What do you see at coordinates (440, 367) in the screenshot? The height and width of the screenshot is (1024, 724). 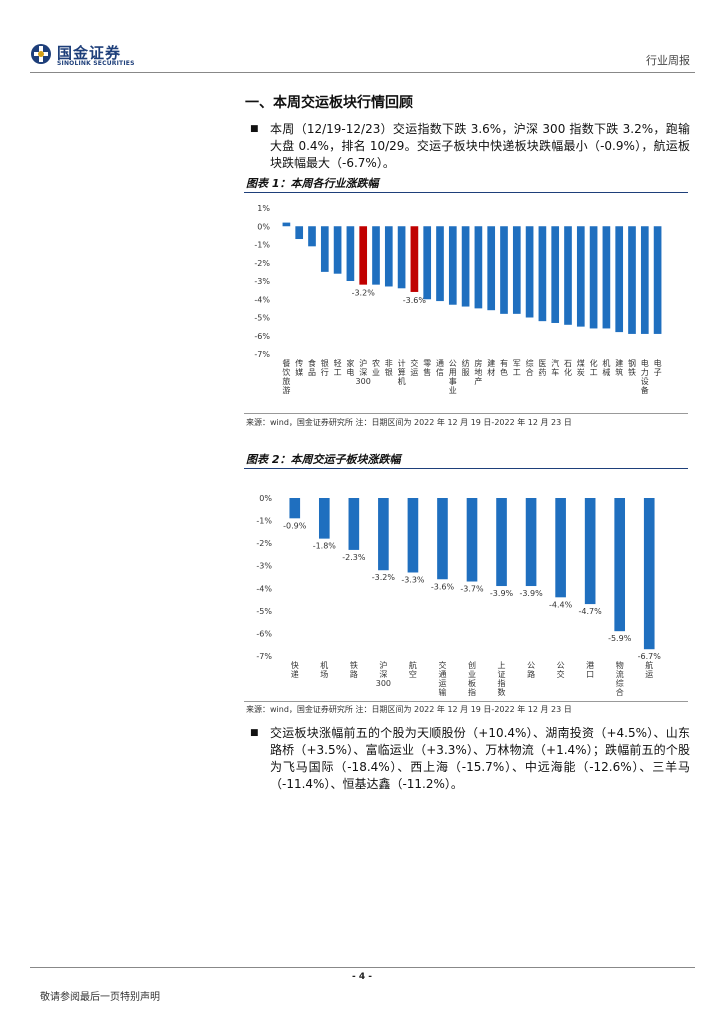 I see `x-tick-label: 通信` at bounding box center [440, 367].